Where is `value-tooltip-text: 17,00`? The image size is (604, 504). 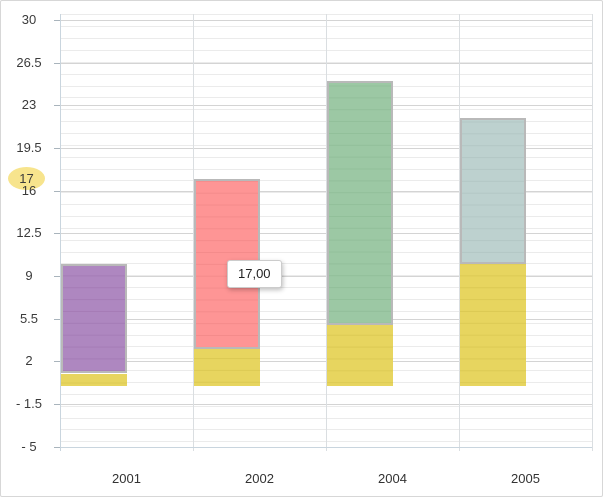
value-tooltip-text: 17,00 is located at coordinates (254, 273).